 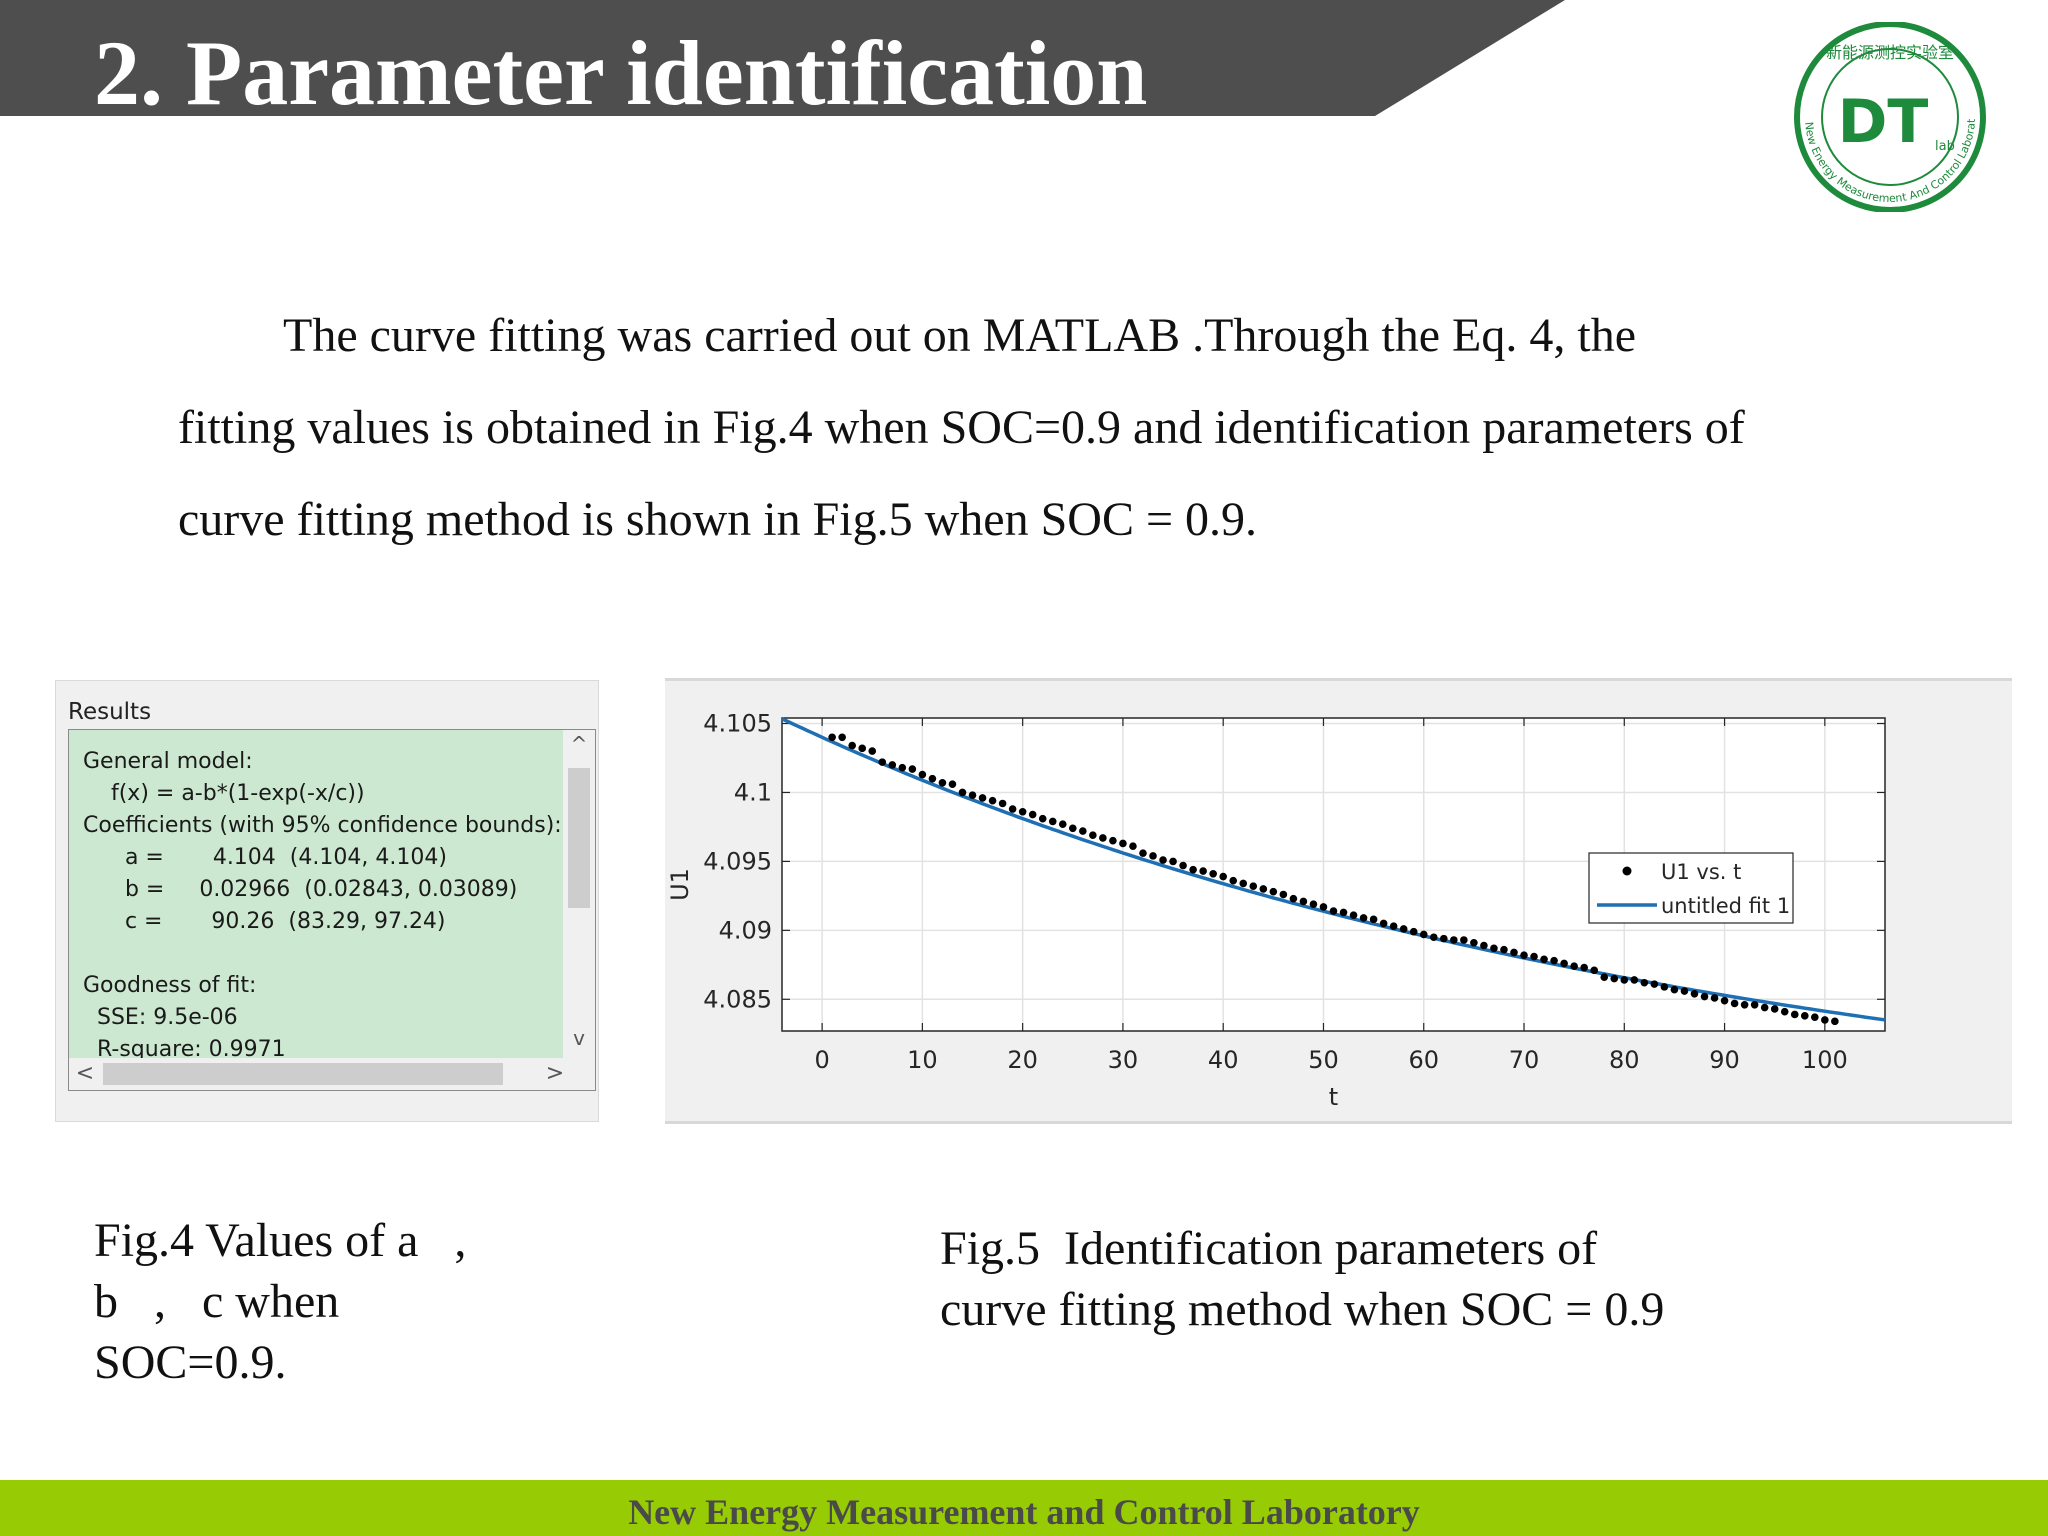 I want to click on x-tick-label: 10, so click(x=922, y=1060).